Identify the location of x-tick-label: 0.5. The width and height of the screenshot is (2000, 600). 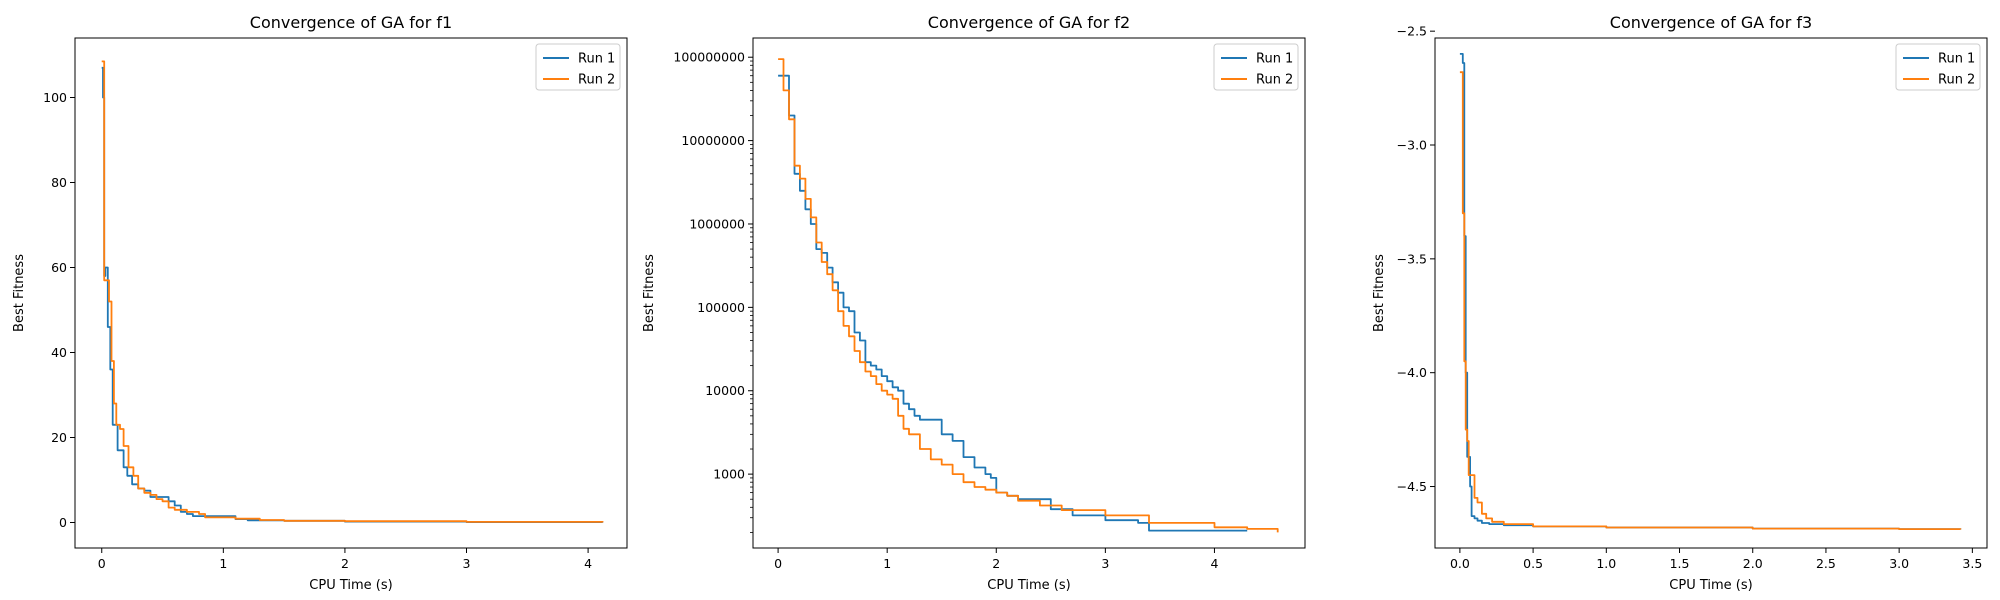
(1533, 563).